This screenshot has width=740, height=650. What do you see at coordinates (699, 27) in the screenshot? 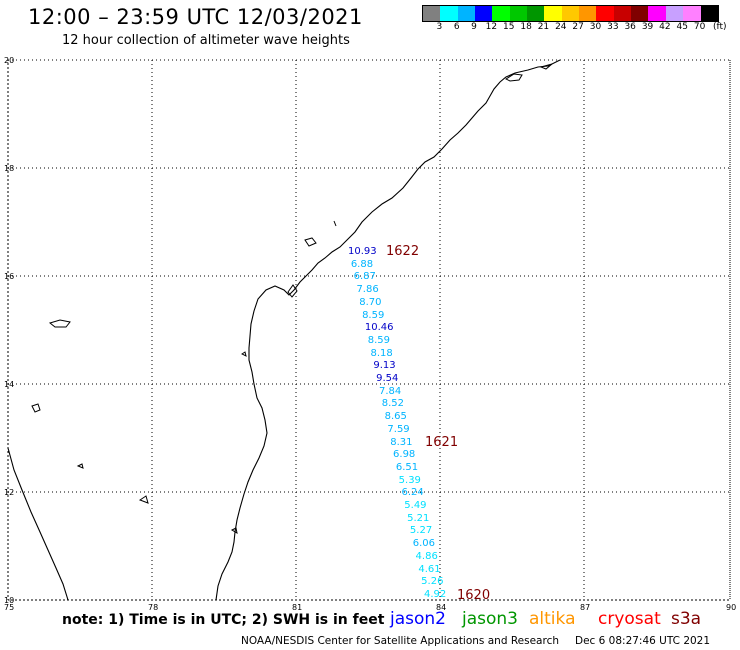
I see `legend-label: 70` at bounding box center [699, 27].